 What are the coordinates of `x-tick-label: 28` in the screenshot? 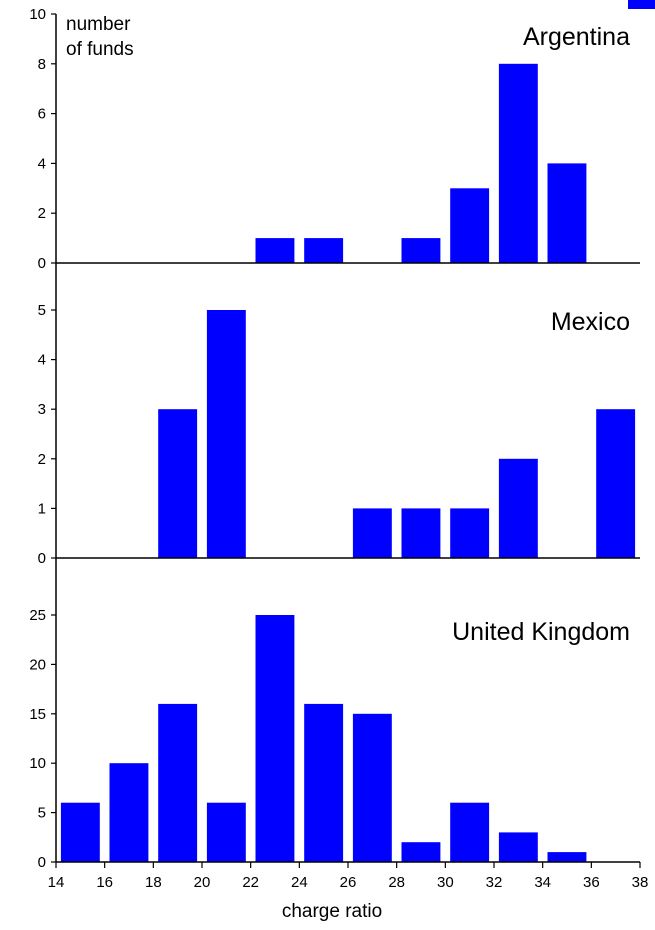 It's located at (396, 882).